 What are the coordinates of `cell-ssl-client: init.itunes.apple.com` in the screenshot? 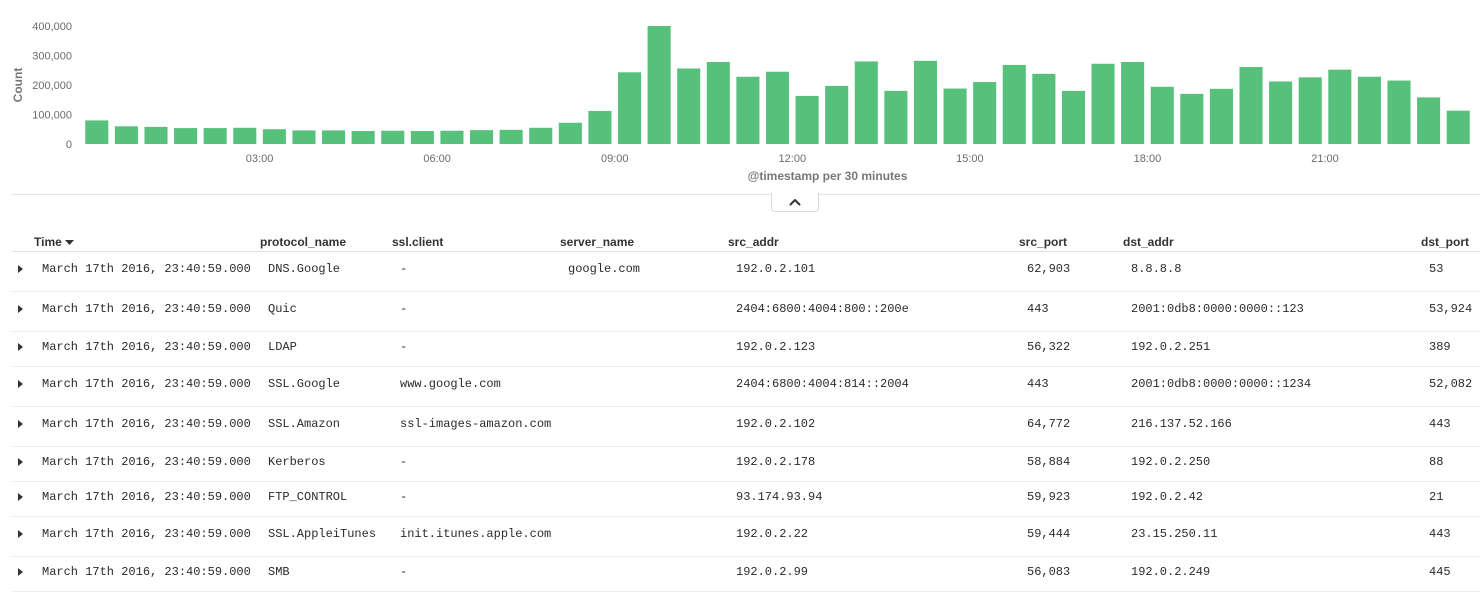 It's located at (476, 534).